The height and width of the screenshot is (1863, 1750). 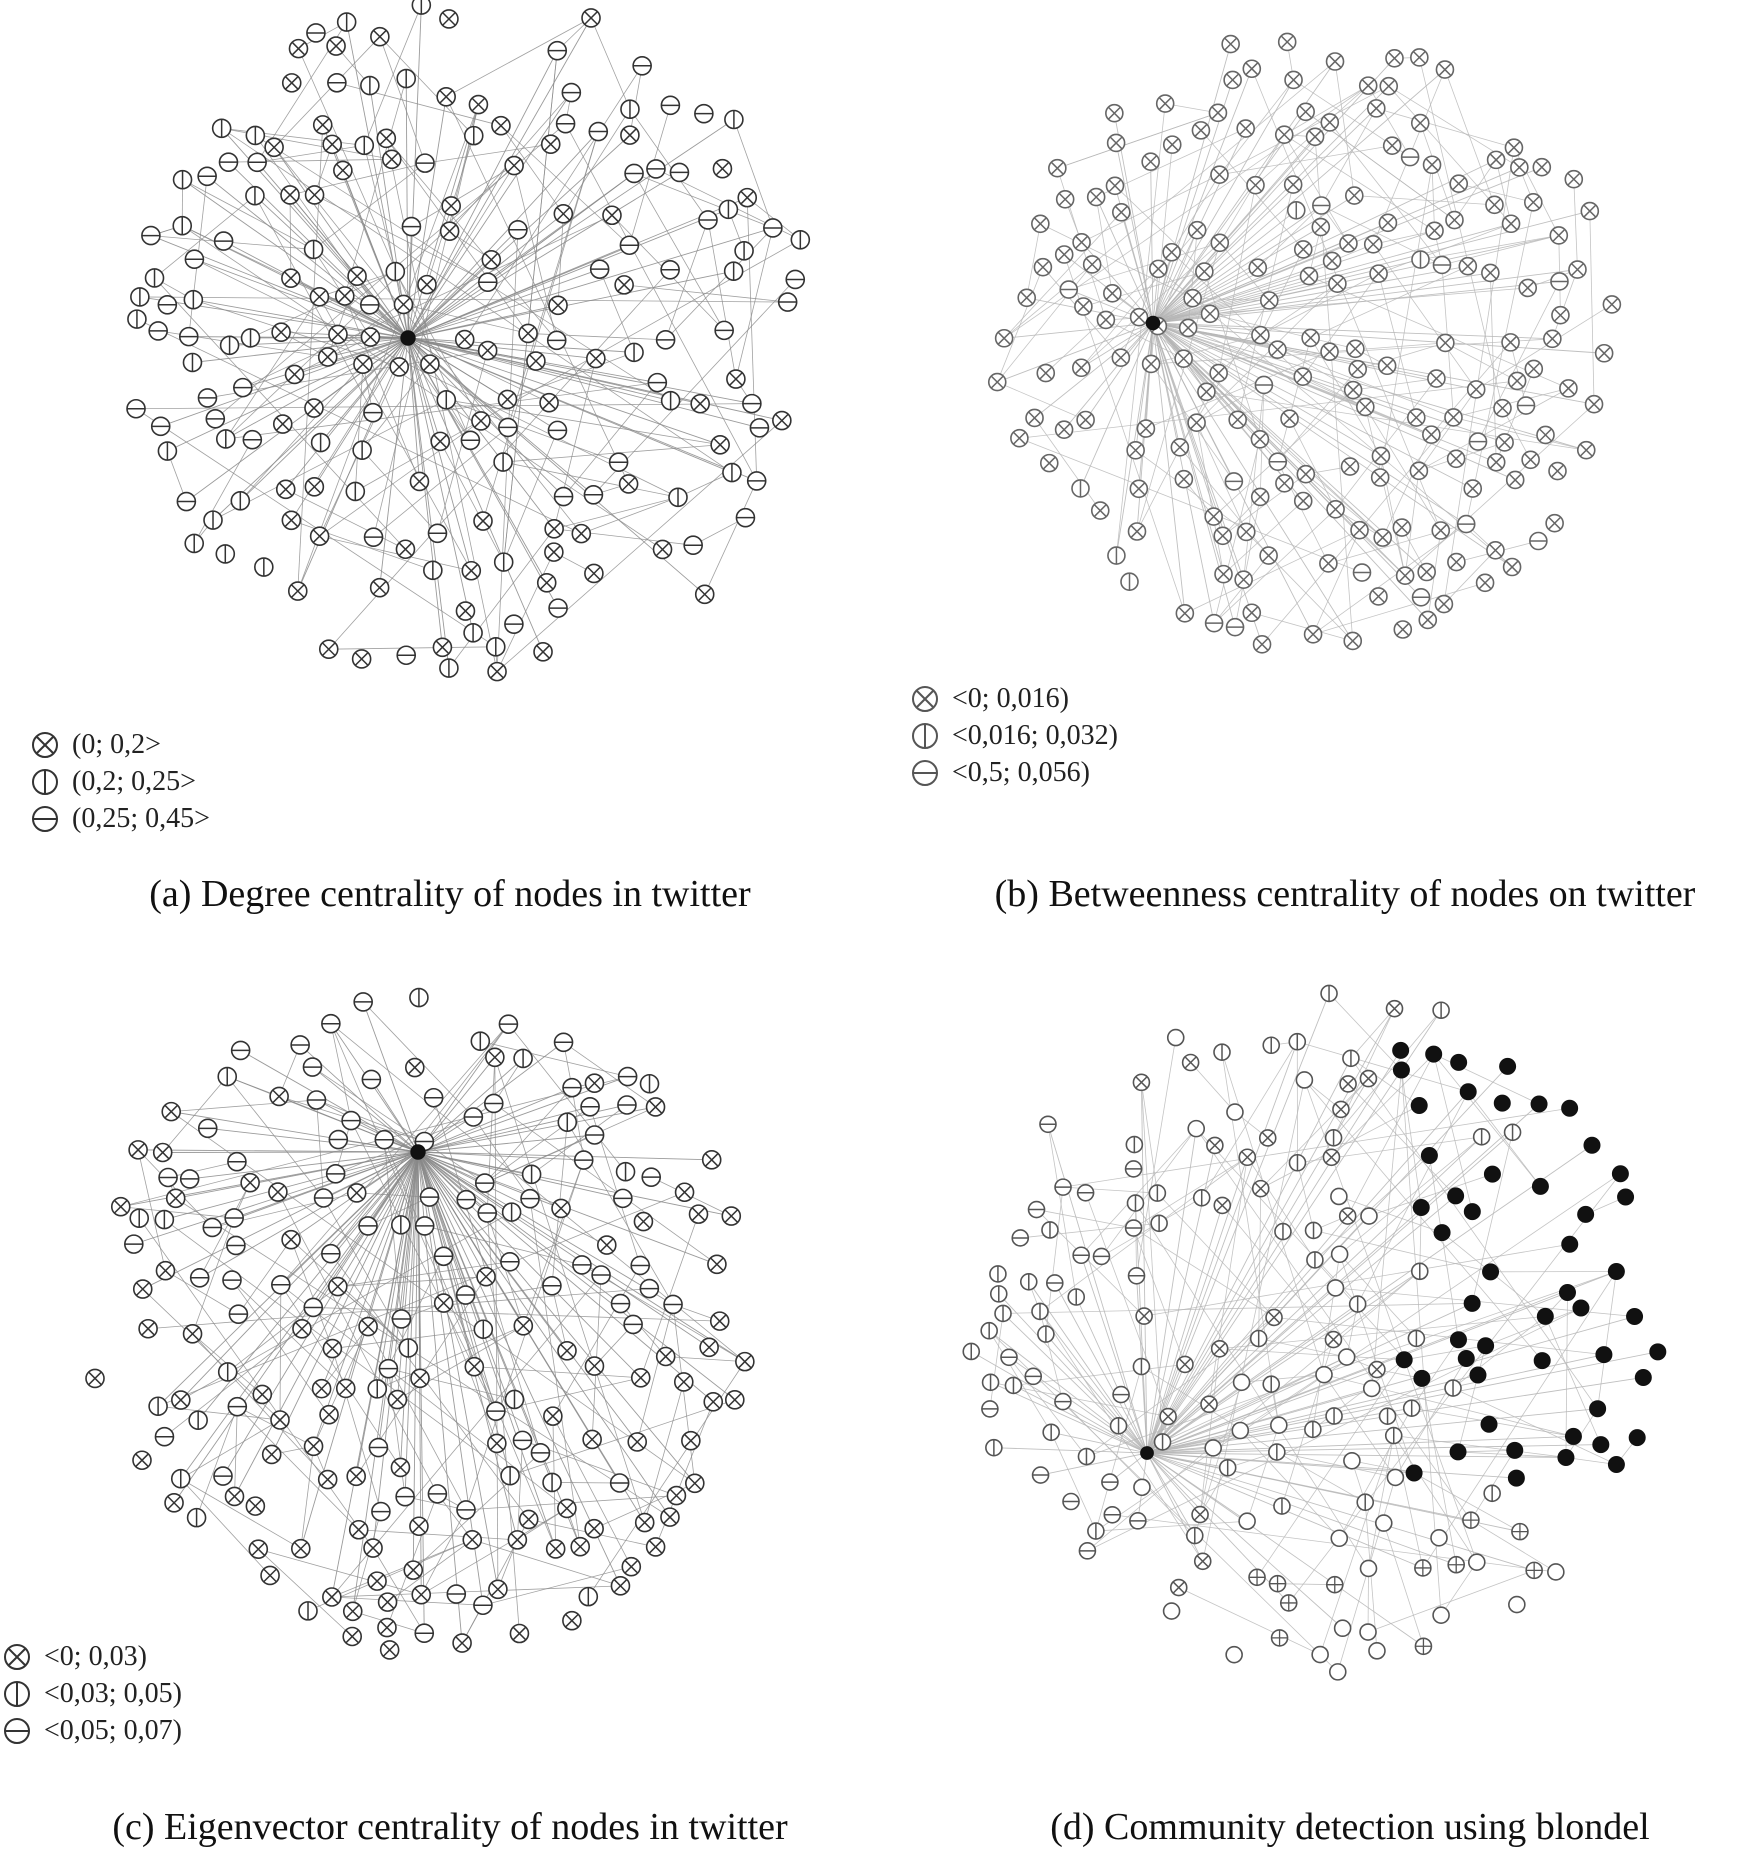 I want to click on network-graph-degree-centrality, so click(x=468, y=341).